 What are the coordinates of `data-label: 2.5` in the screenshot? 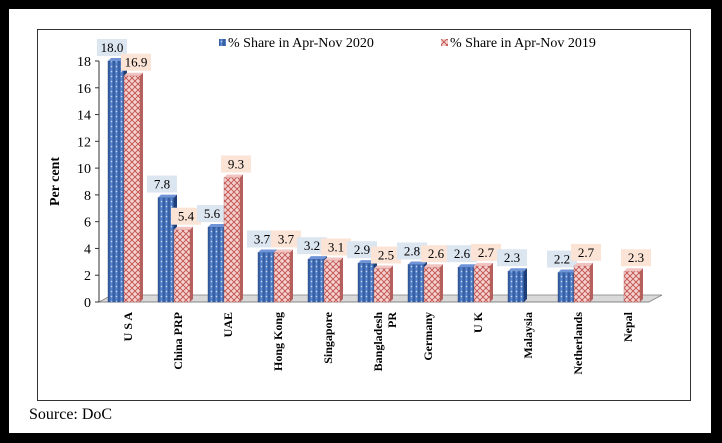 It's located at (386, 255).